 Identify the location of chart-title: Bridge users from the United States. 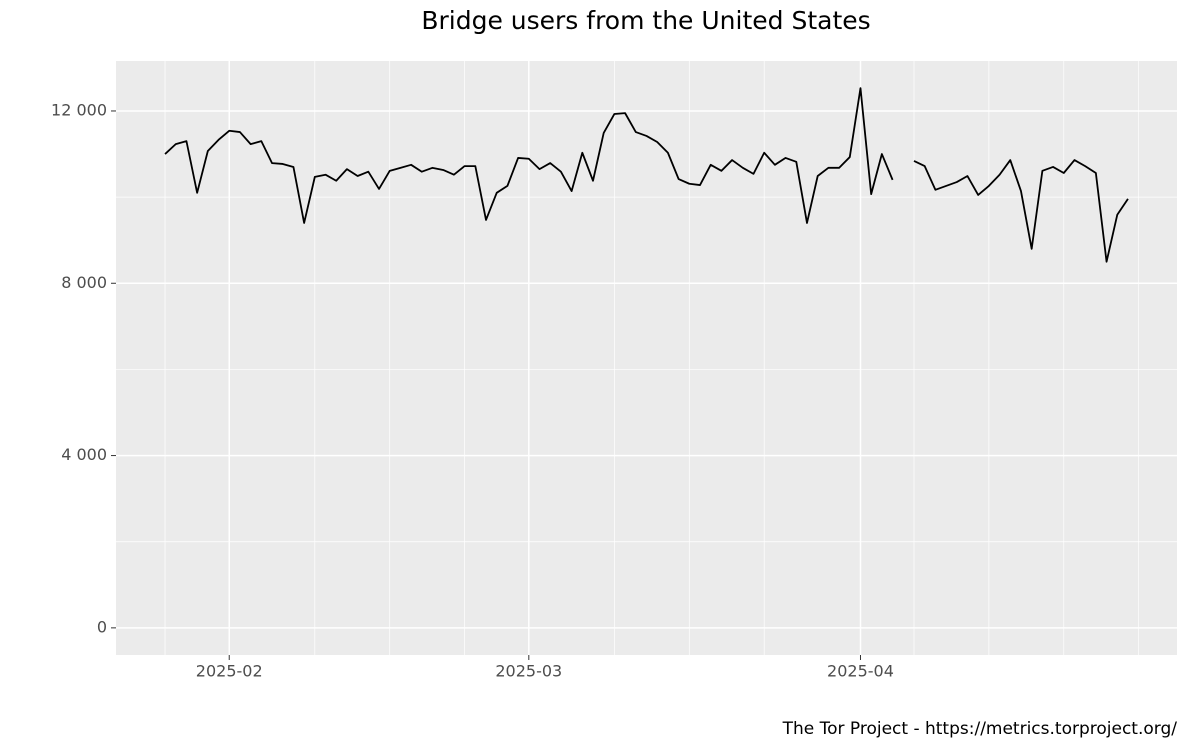
(645, 20).